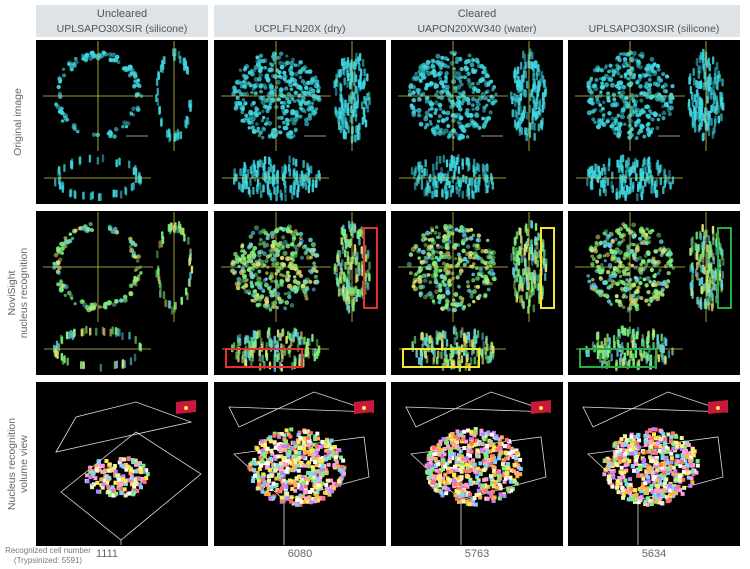 The width and height of the screenshot is (750, 569). Describe the element at coordinates (122, 21) in the screenshot. I see `header-uncleared: Uncleared UPLSAPO30XSIR (silicone)` at that location.